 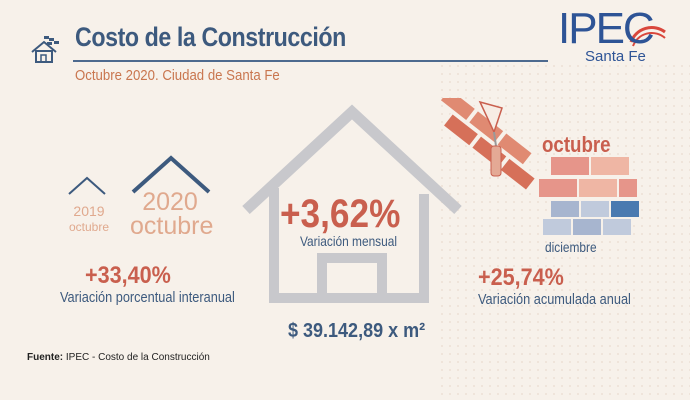 I want to click on roof-2020-icon, so click(x=171, y=174).